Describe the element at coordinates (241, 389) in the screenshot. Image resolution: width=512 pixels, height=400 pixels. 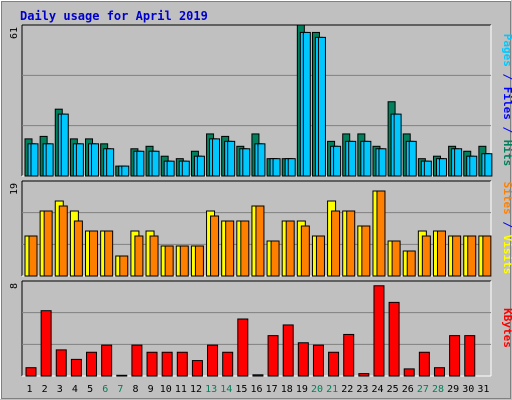
I see `x-tick-label: 15` at that location.